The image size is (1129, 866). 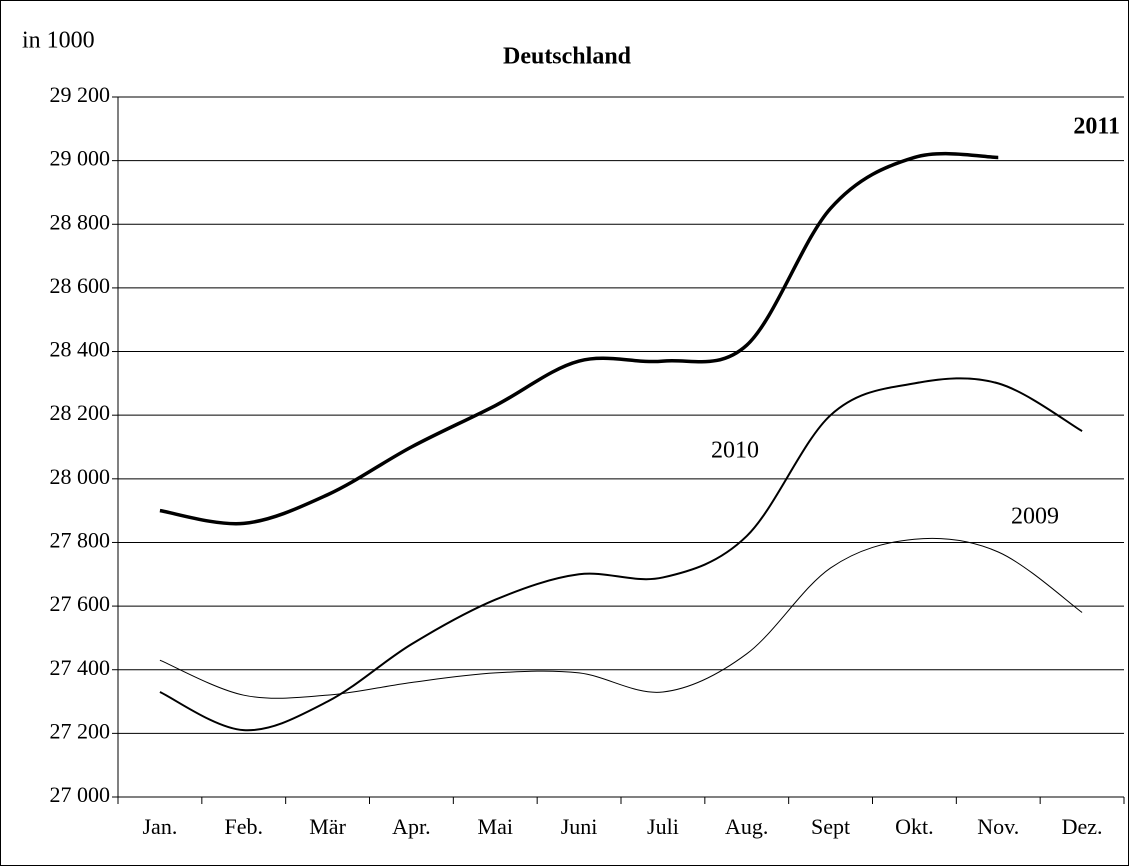 What do you see at coordinates (80, 667) in the screenshot?
I see `y-tick-label: 27 400` at bounding box center [80, 667].